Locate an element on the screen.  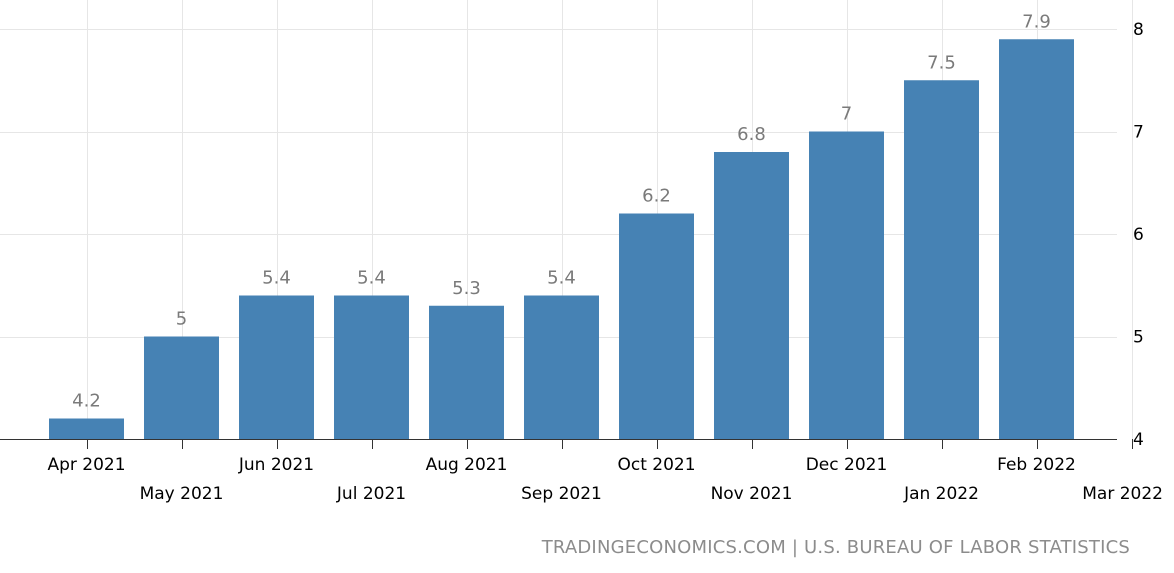
x-tick-label: Jan 2022 is located at coordinates (941, 494).